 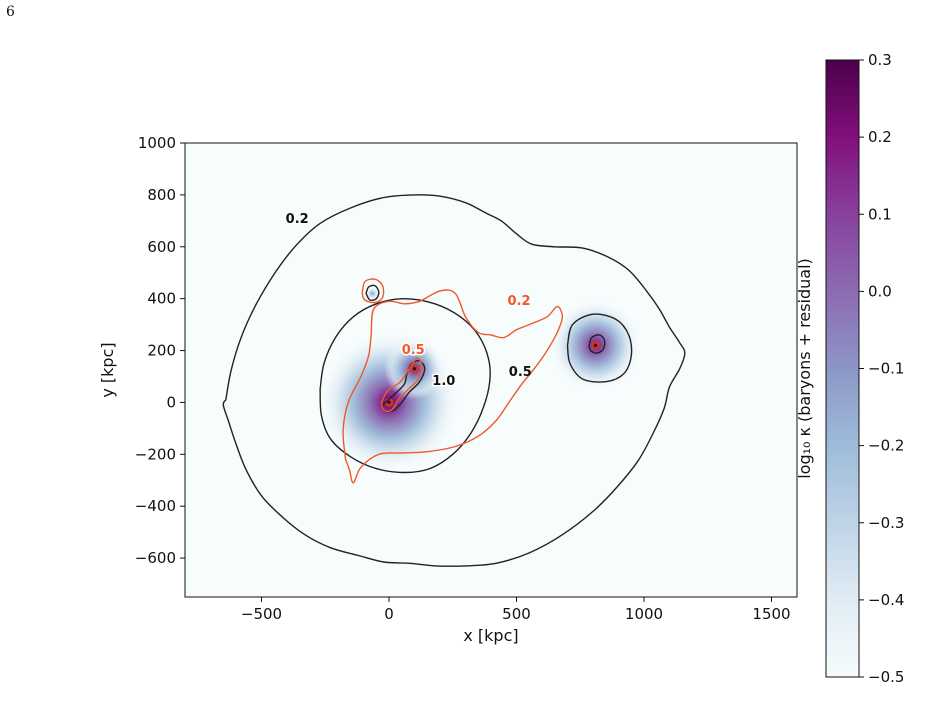 What do you see at coordinates (771, 614) in the screenshot?
I see `x-tick-label: 1500` at bounding box center [771, 614].